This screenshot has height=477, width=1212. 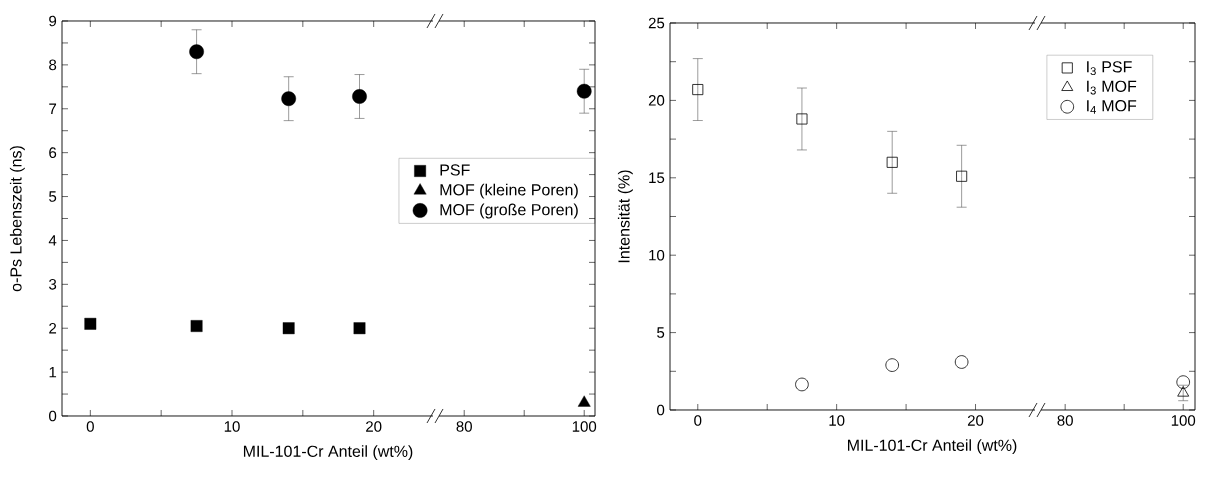 What do you see at coordinates (53, 284) in the screenshot?
I see `y-tick-label: 3` at bounding box center [53, 284].